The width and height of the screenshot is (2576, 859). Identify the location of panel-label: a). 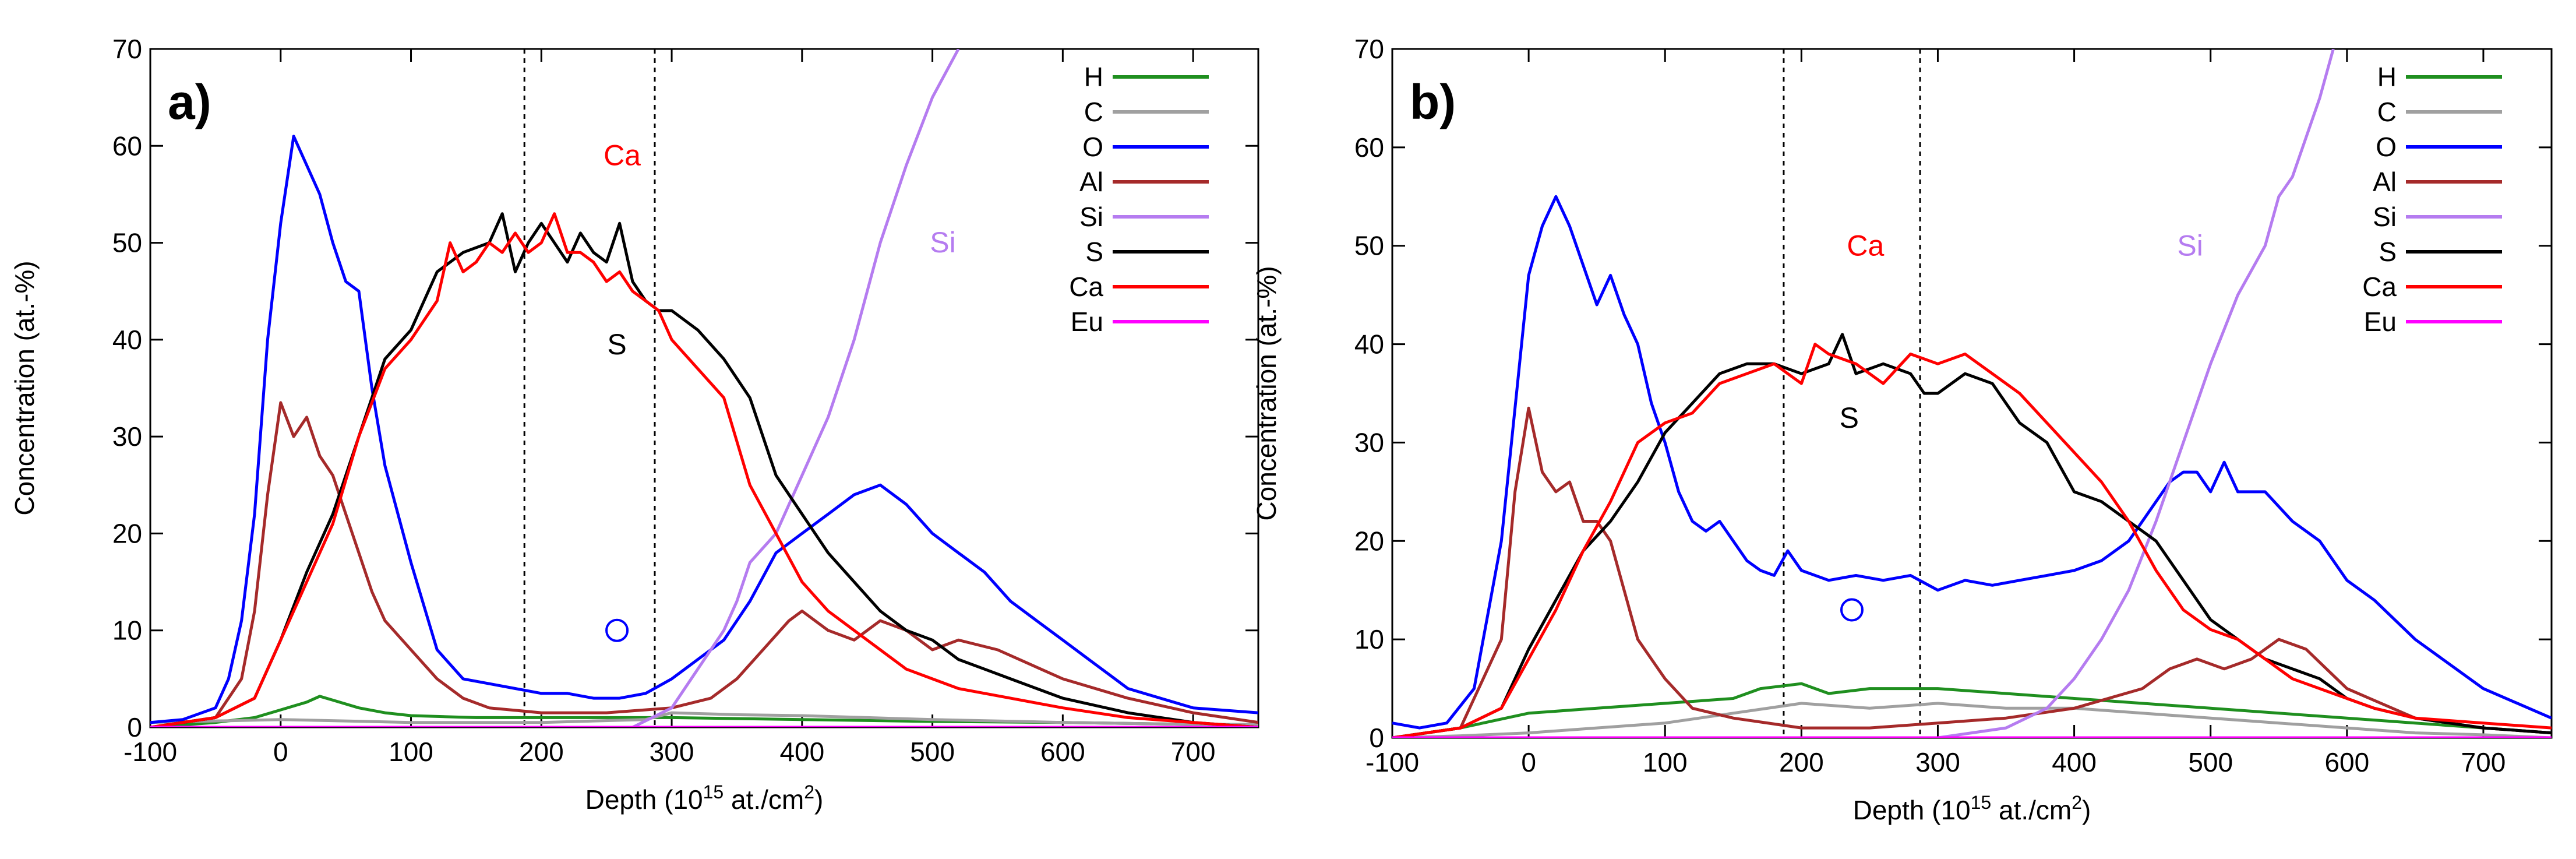
(190, 102).